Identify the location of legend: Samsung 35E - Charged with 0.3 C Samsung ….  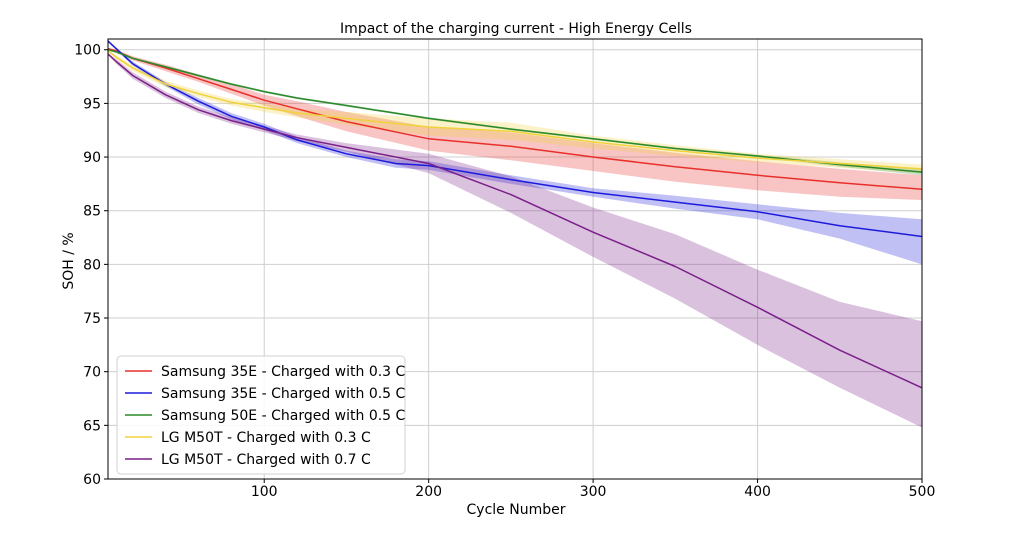
(261, 415).